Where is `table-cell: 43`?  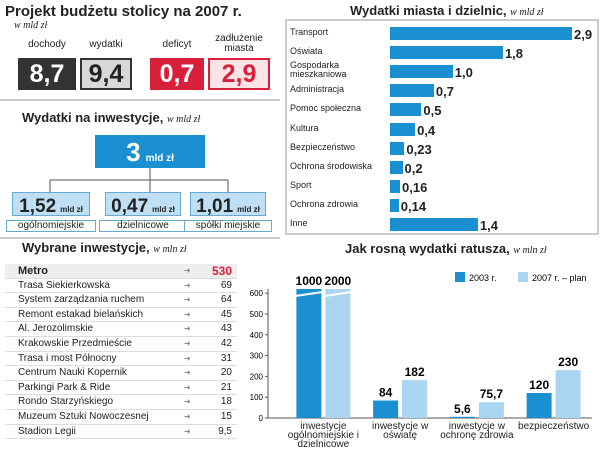 table-cell: 43 is located at coordinates (226, 329).